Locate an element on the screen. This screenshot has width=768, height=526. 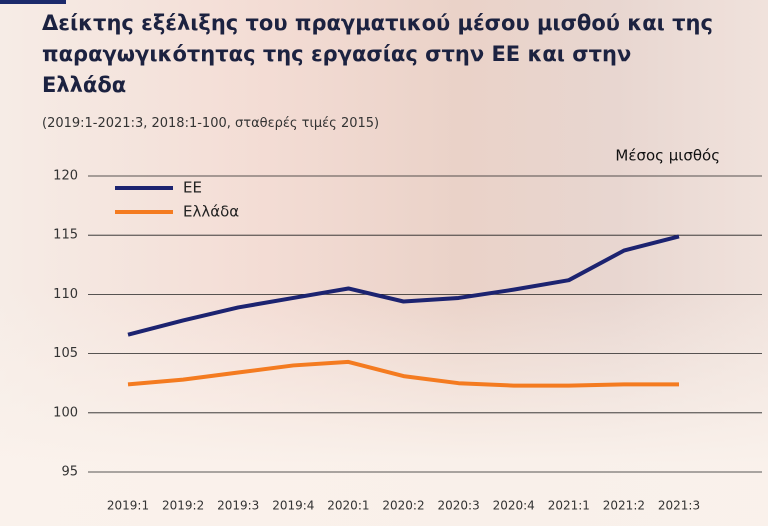
x-tick-label: 2019:4 is located at coordinates (293, 506).